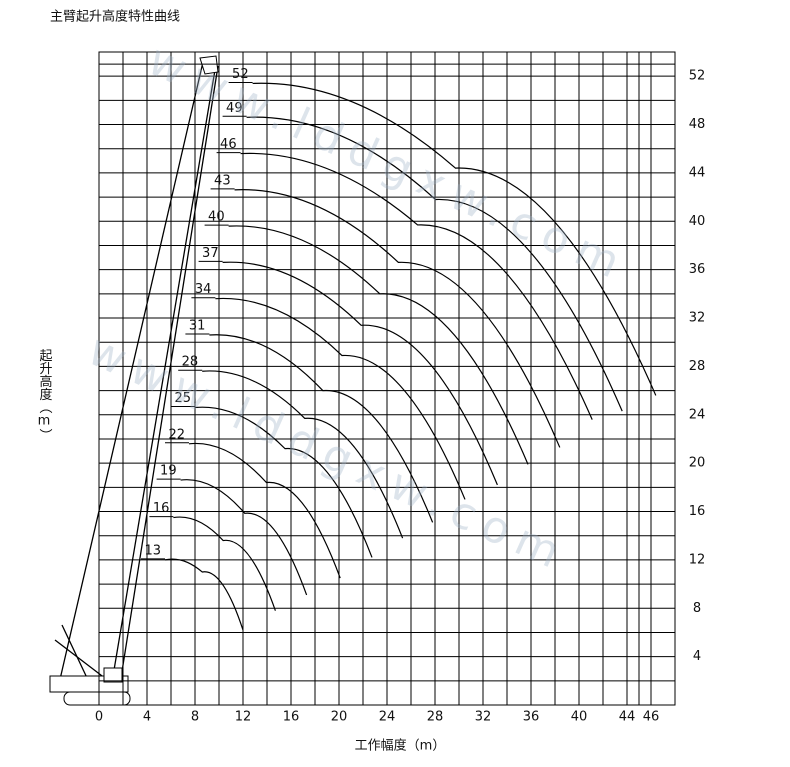  I want to click on boom-length-label: 52, so click(240, 74).